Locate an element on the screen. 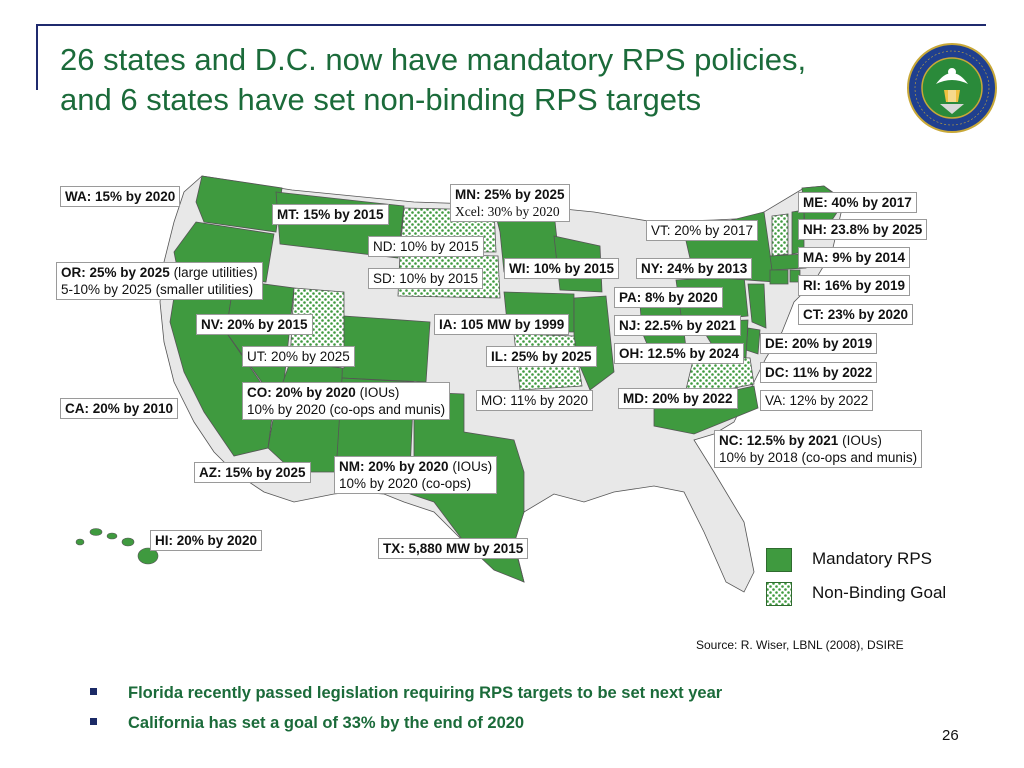 Image resolution: width=1024 pixels, height=768 pixels. label-de-text: DE: 20% by 2019 is located at coordinates (819, 343).